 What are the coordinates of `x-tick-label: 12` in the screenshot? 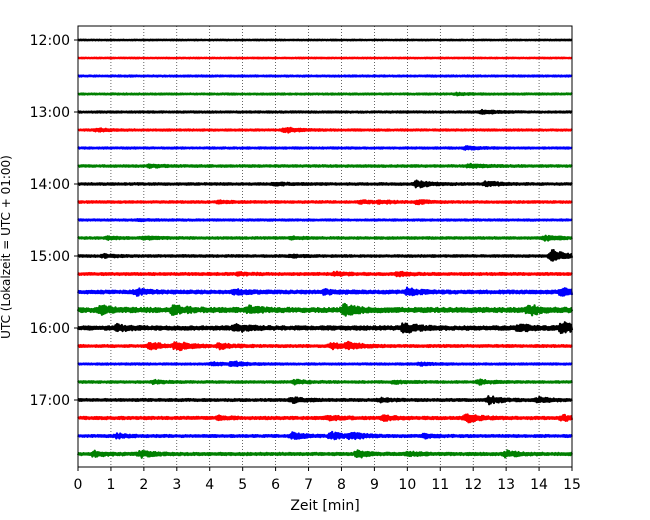 It's located at (473, 485).